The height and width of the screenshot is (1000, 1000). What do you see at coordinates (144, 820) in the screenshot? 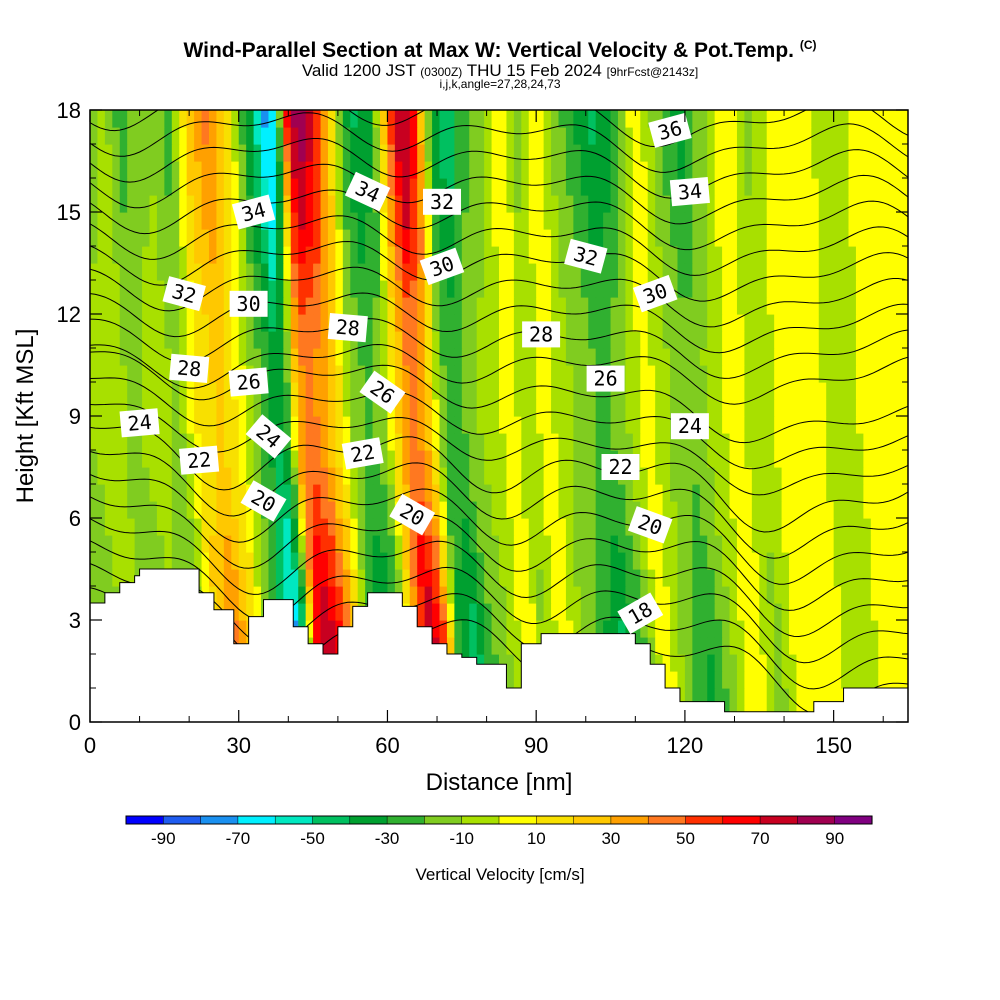
I see `colorbar-swatch` at bounding box center [144, 820].